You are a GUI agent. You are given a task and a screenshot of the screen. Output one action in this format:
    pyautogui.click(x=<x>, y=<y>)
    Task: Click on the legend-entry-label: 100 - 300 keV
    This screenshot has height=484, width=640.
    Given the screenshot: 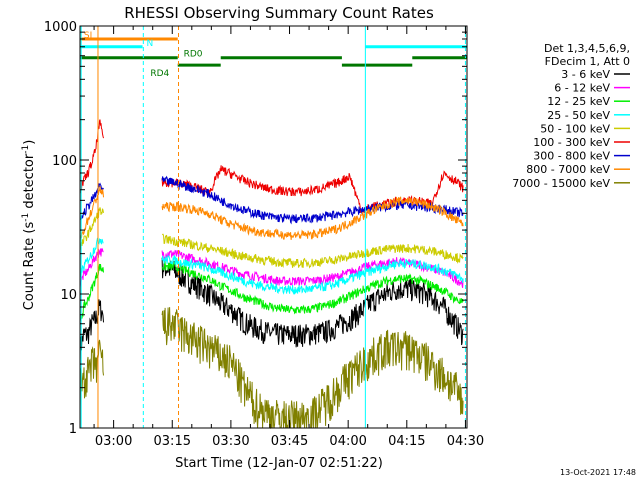 What is the action you would take?
    pyautogui.click(x=571, y=142)
    